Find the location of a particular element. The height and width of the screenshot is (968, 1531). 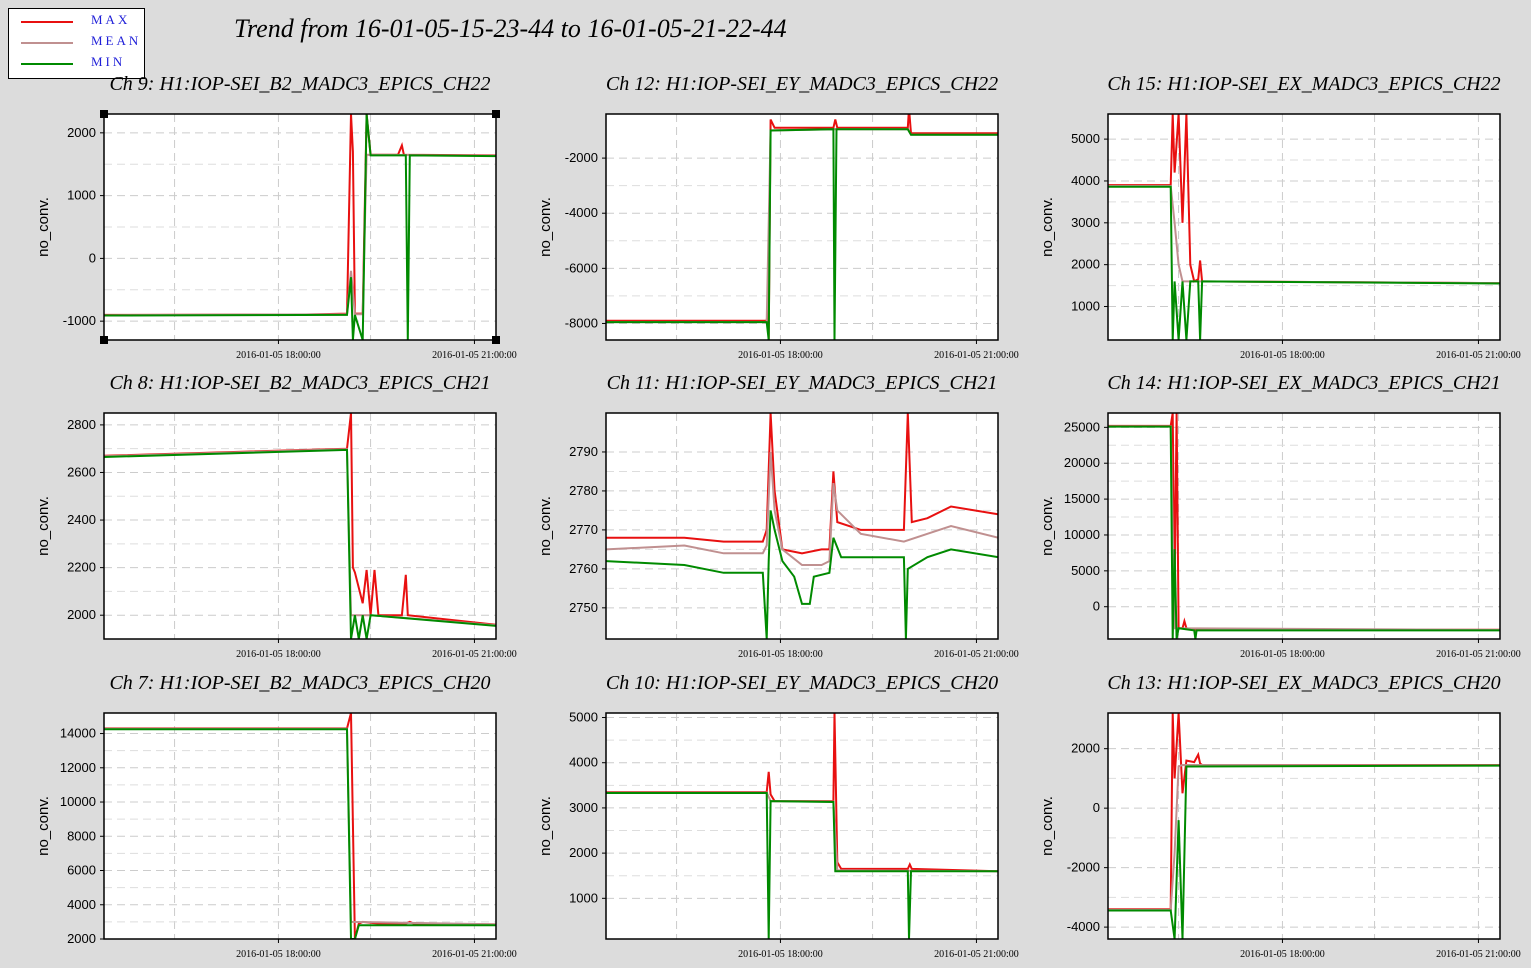

y-tick-label: 2770 is located at coordinates (583, 529).